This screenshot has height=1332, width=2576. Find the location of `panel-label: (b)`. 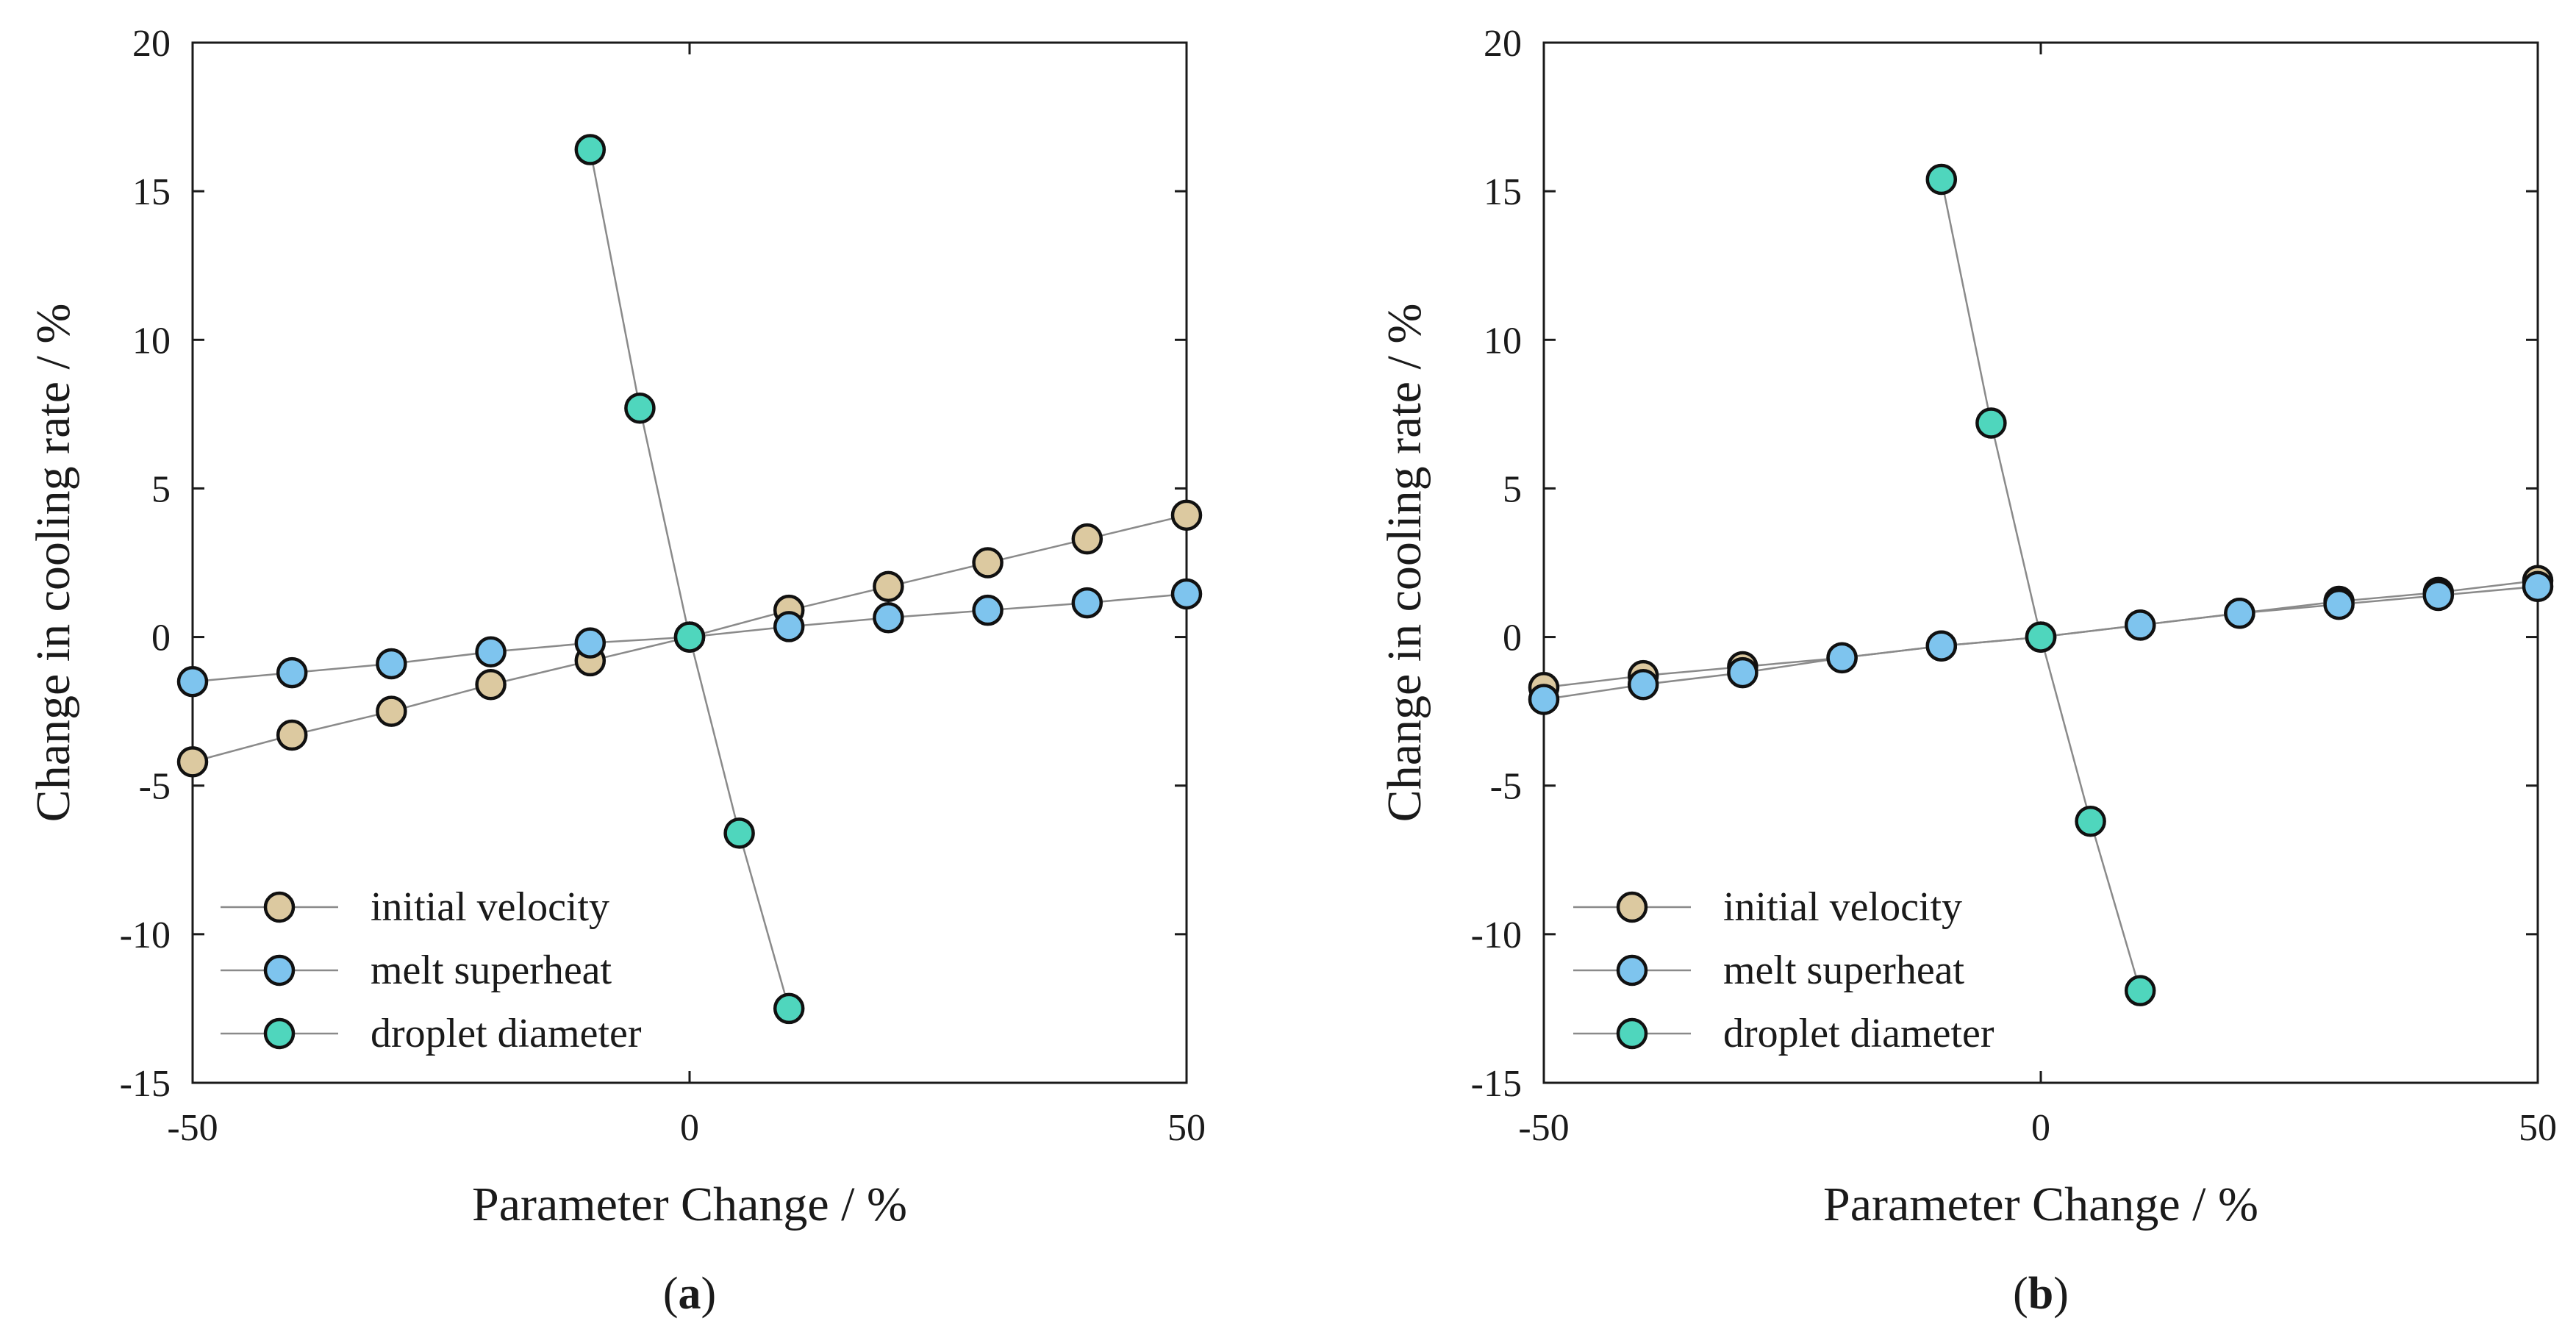

panel-label: (b) is located at coordinates (2041, 1294).